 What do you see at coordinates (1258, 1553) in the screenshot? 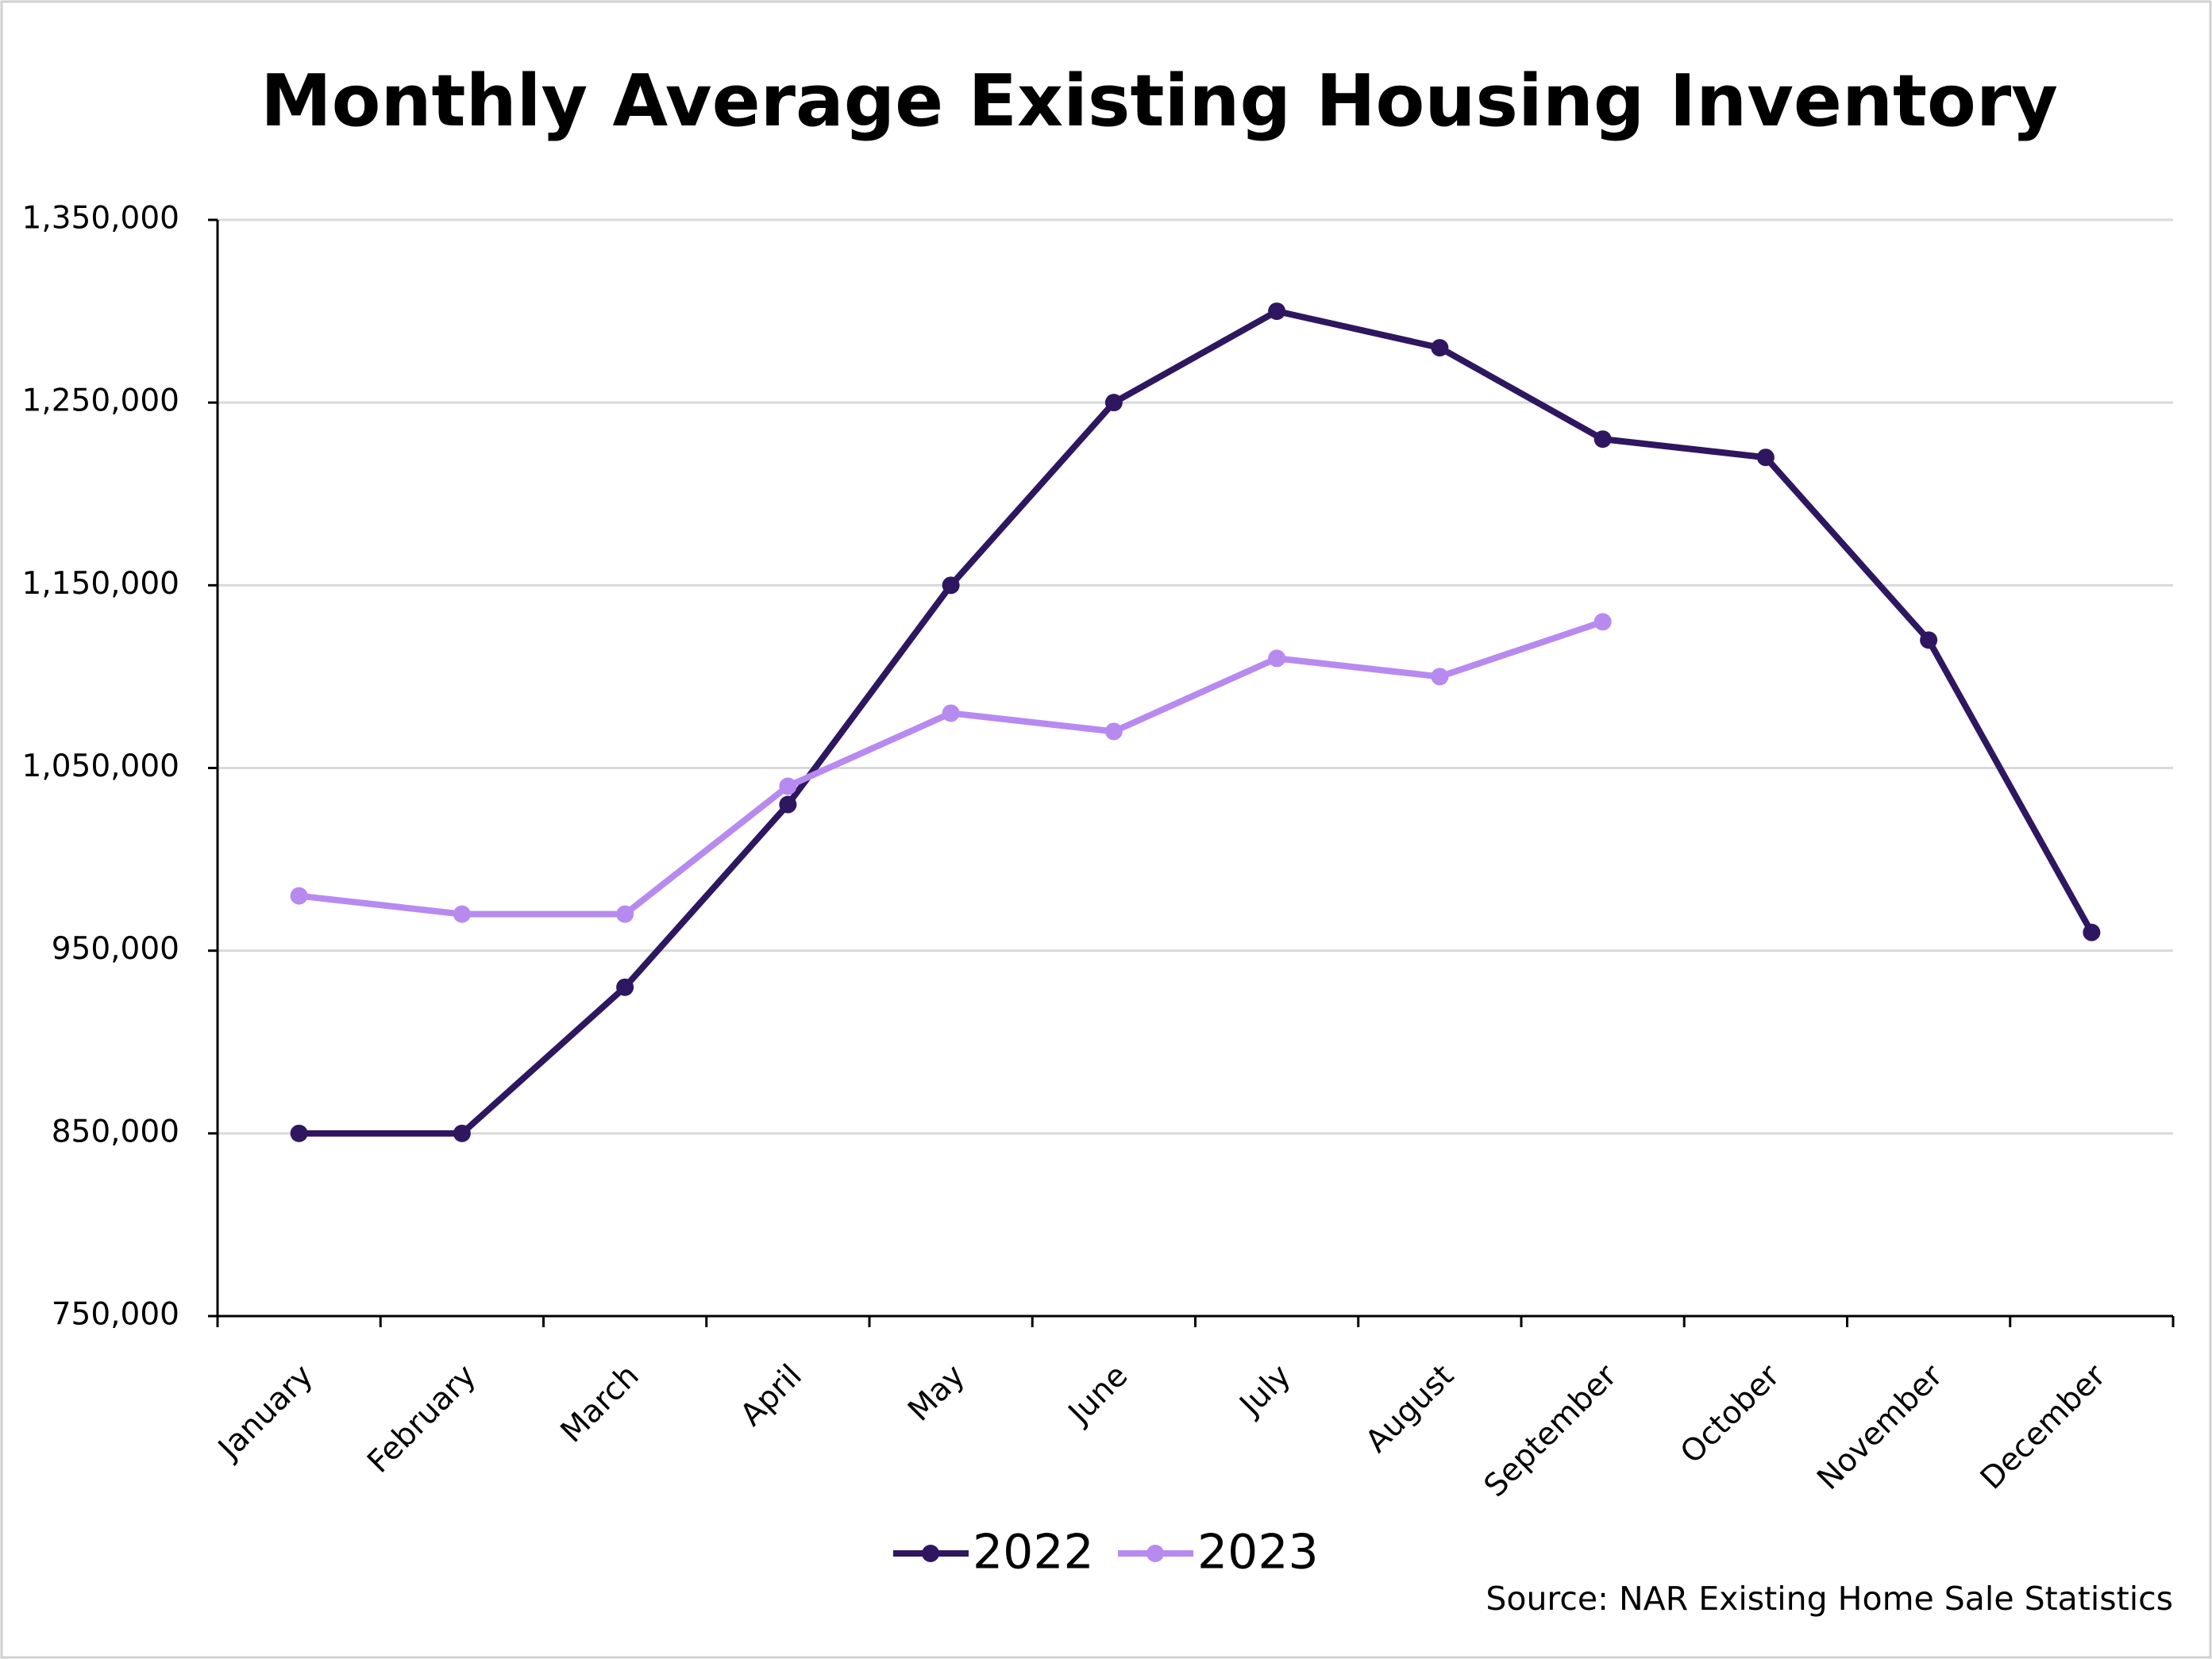
I see `legend-label: 2023` at bounding box center [1258, 1553].